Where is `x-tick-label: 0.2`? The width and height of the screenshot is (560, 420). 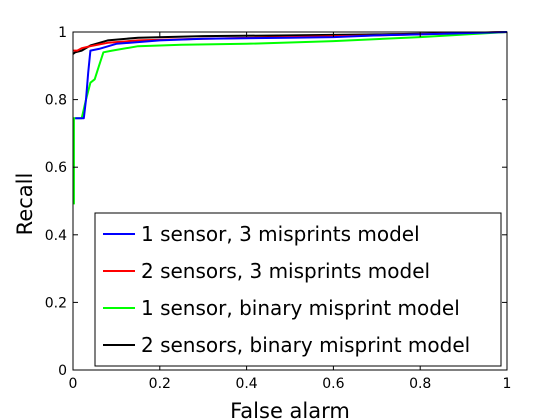 x-tick-label: 0.2 is located at coordinates (160, 384).